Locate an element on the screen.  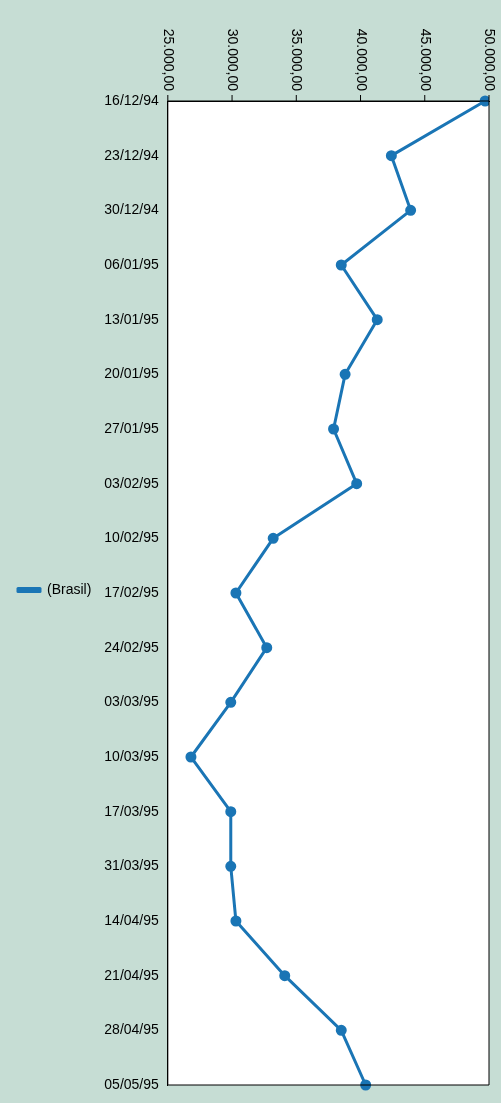
y-tick-label: 10/03/95 is located at coordinates (132, 755).